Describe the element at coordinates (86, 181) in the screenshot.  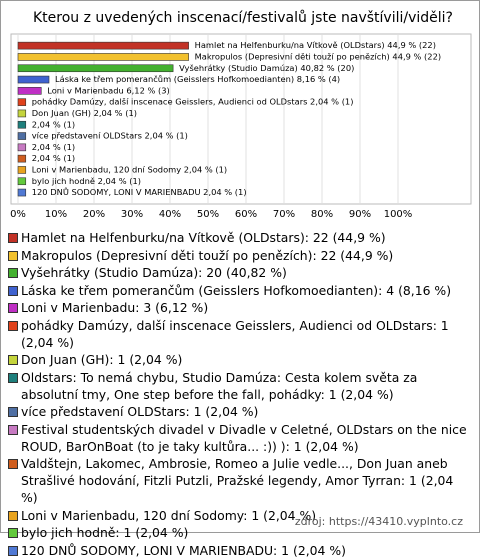
I see `value-label: bylo jich hodně 2,04 % (1)` at that location.